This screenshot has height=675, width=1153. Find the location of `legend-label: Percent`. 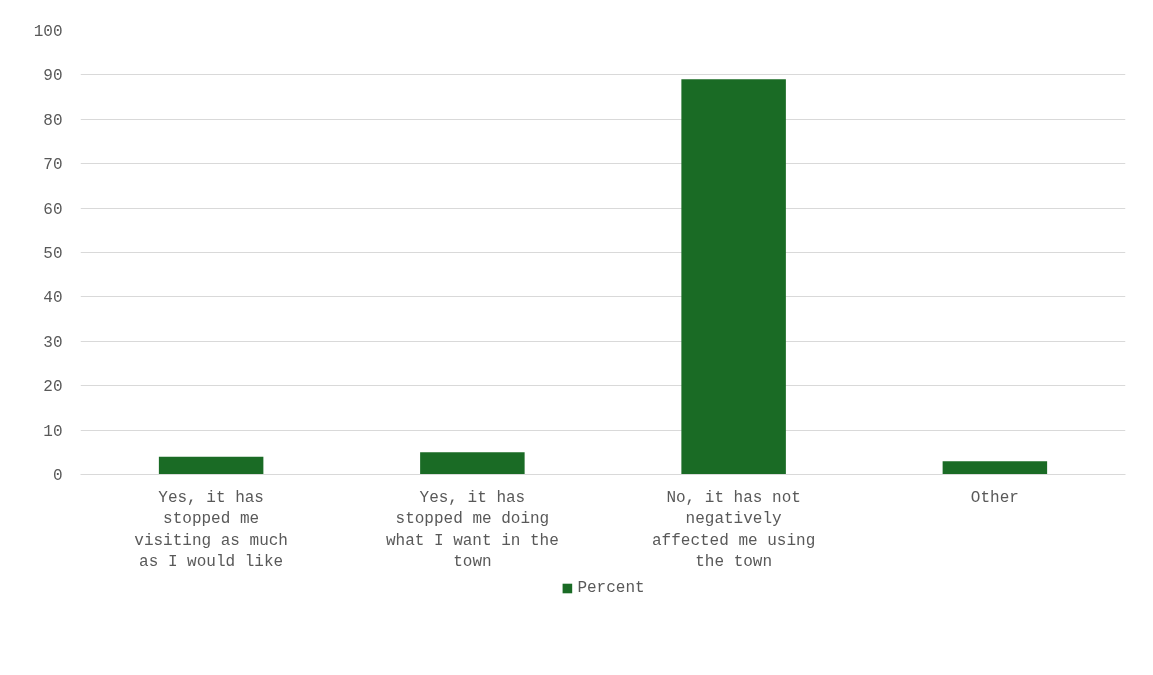

legend-label: Percent is located at coordinates (611, 588).